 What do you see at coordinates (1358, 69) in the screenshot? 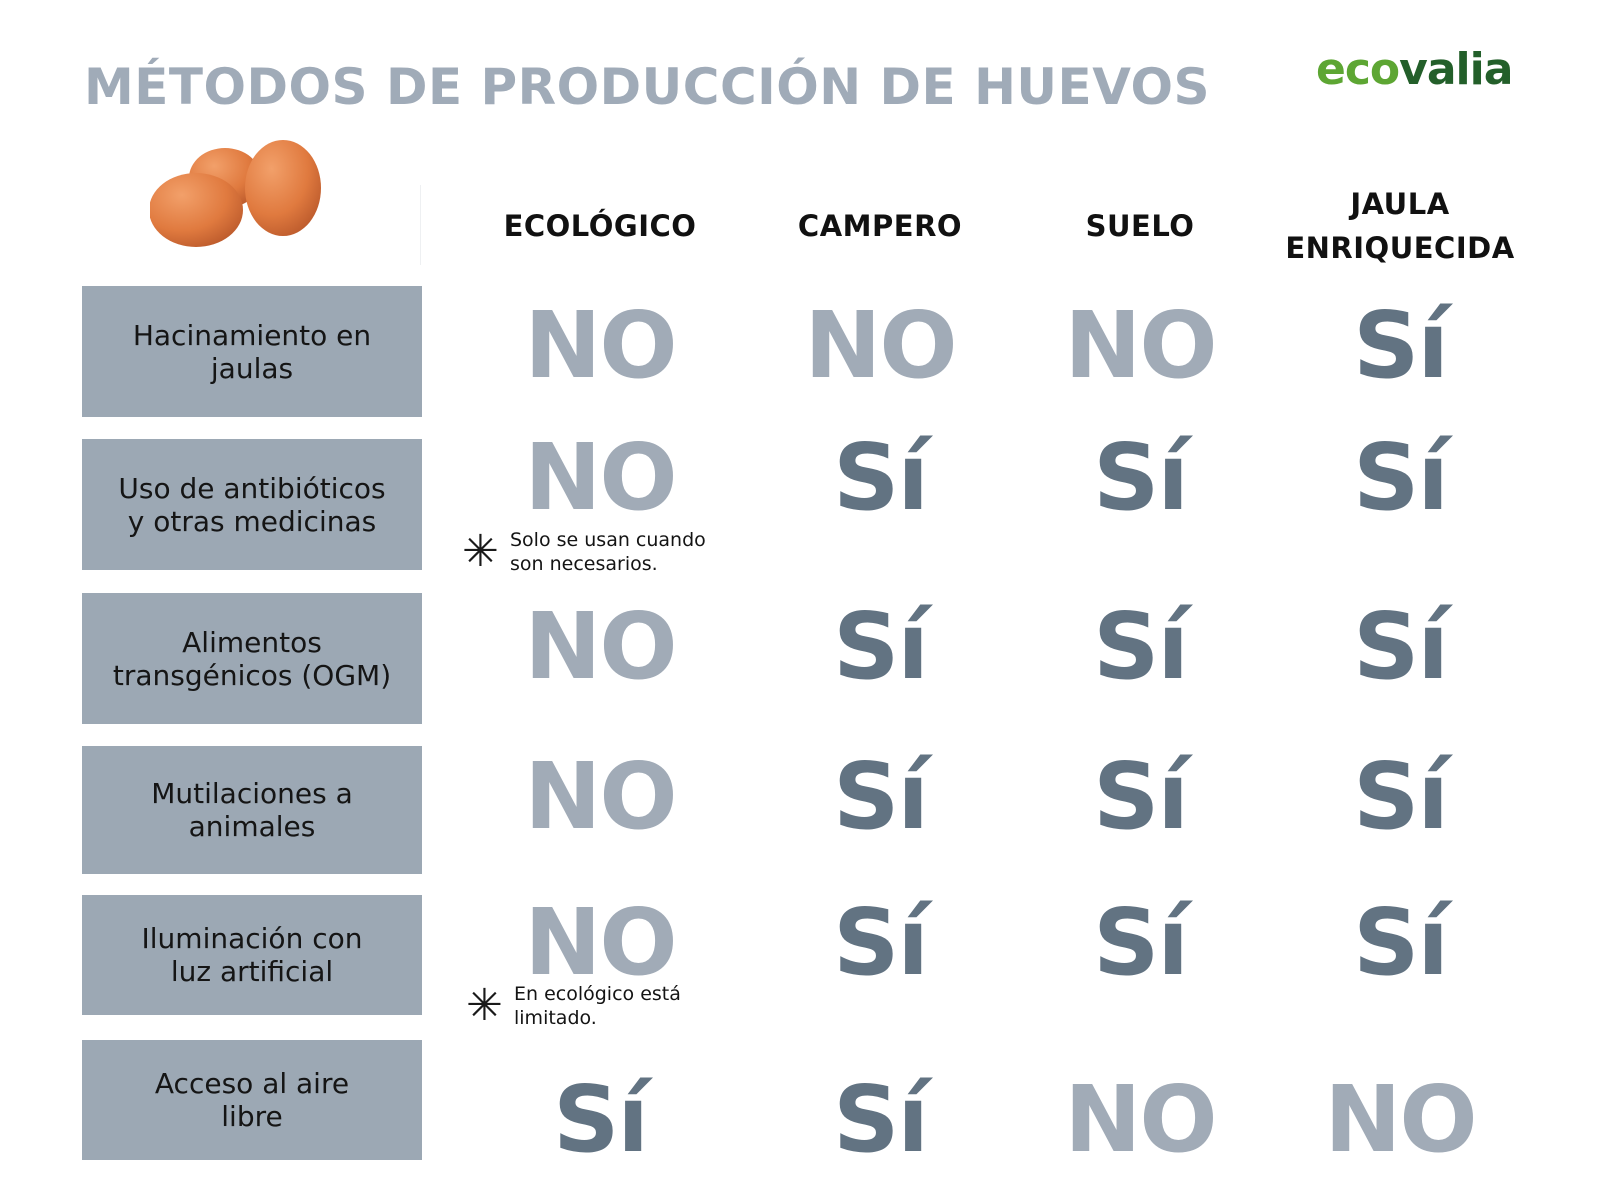
I see `logo-part-eco: eco` at bounding box center [1358, 69].